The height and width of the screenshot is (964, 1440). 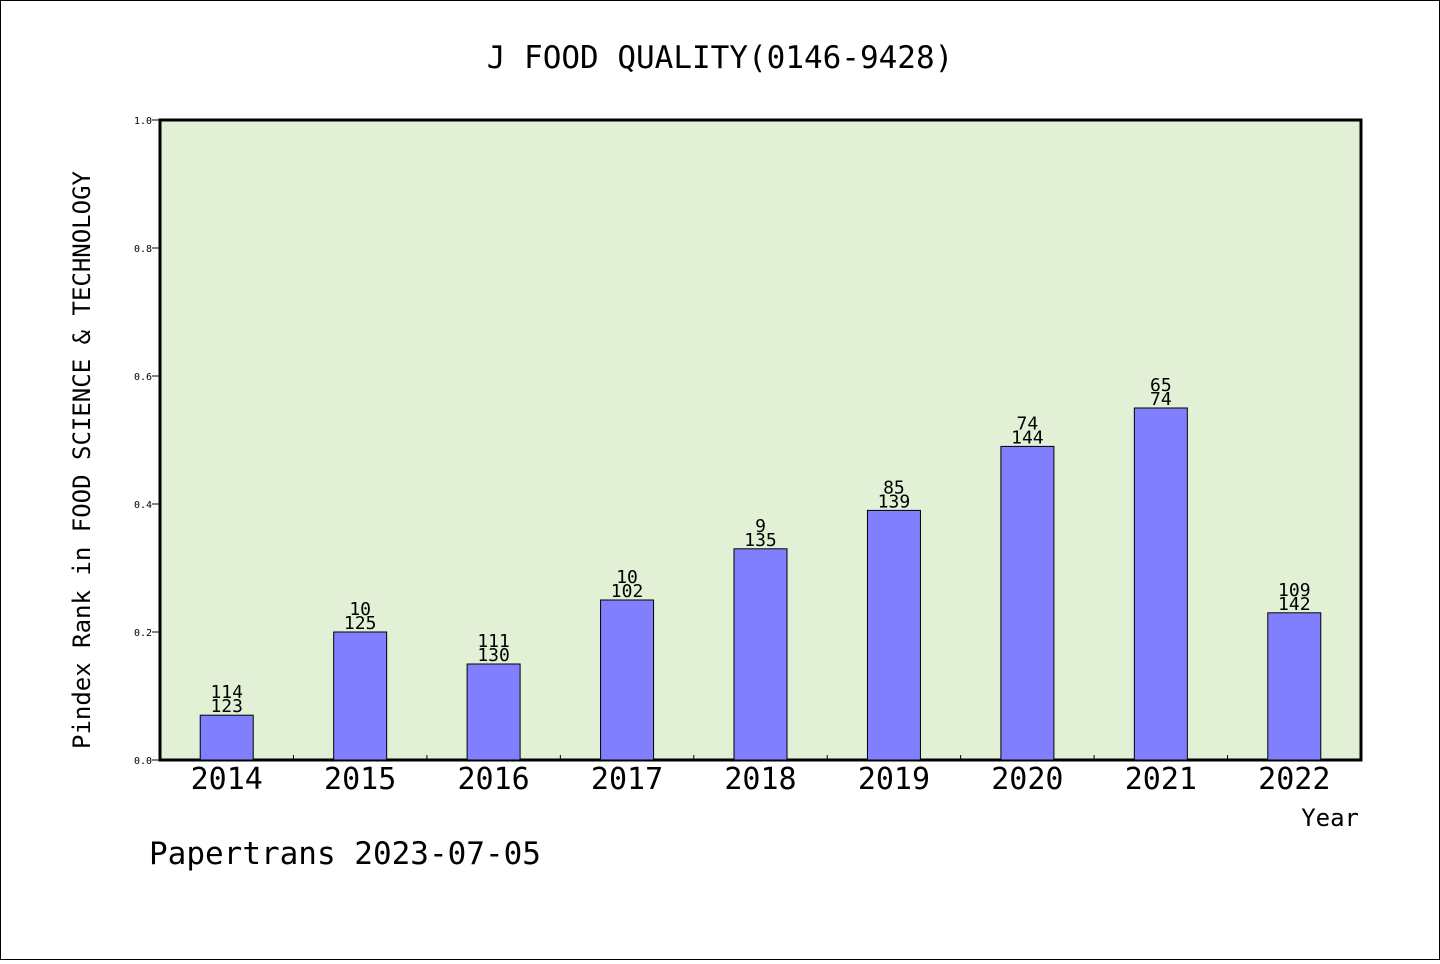 What do you see at coordinates (1294, 604) in the screenshot?
I see `bar-label-bottom: 142` at bounding box center [1294, 604].